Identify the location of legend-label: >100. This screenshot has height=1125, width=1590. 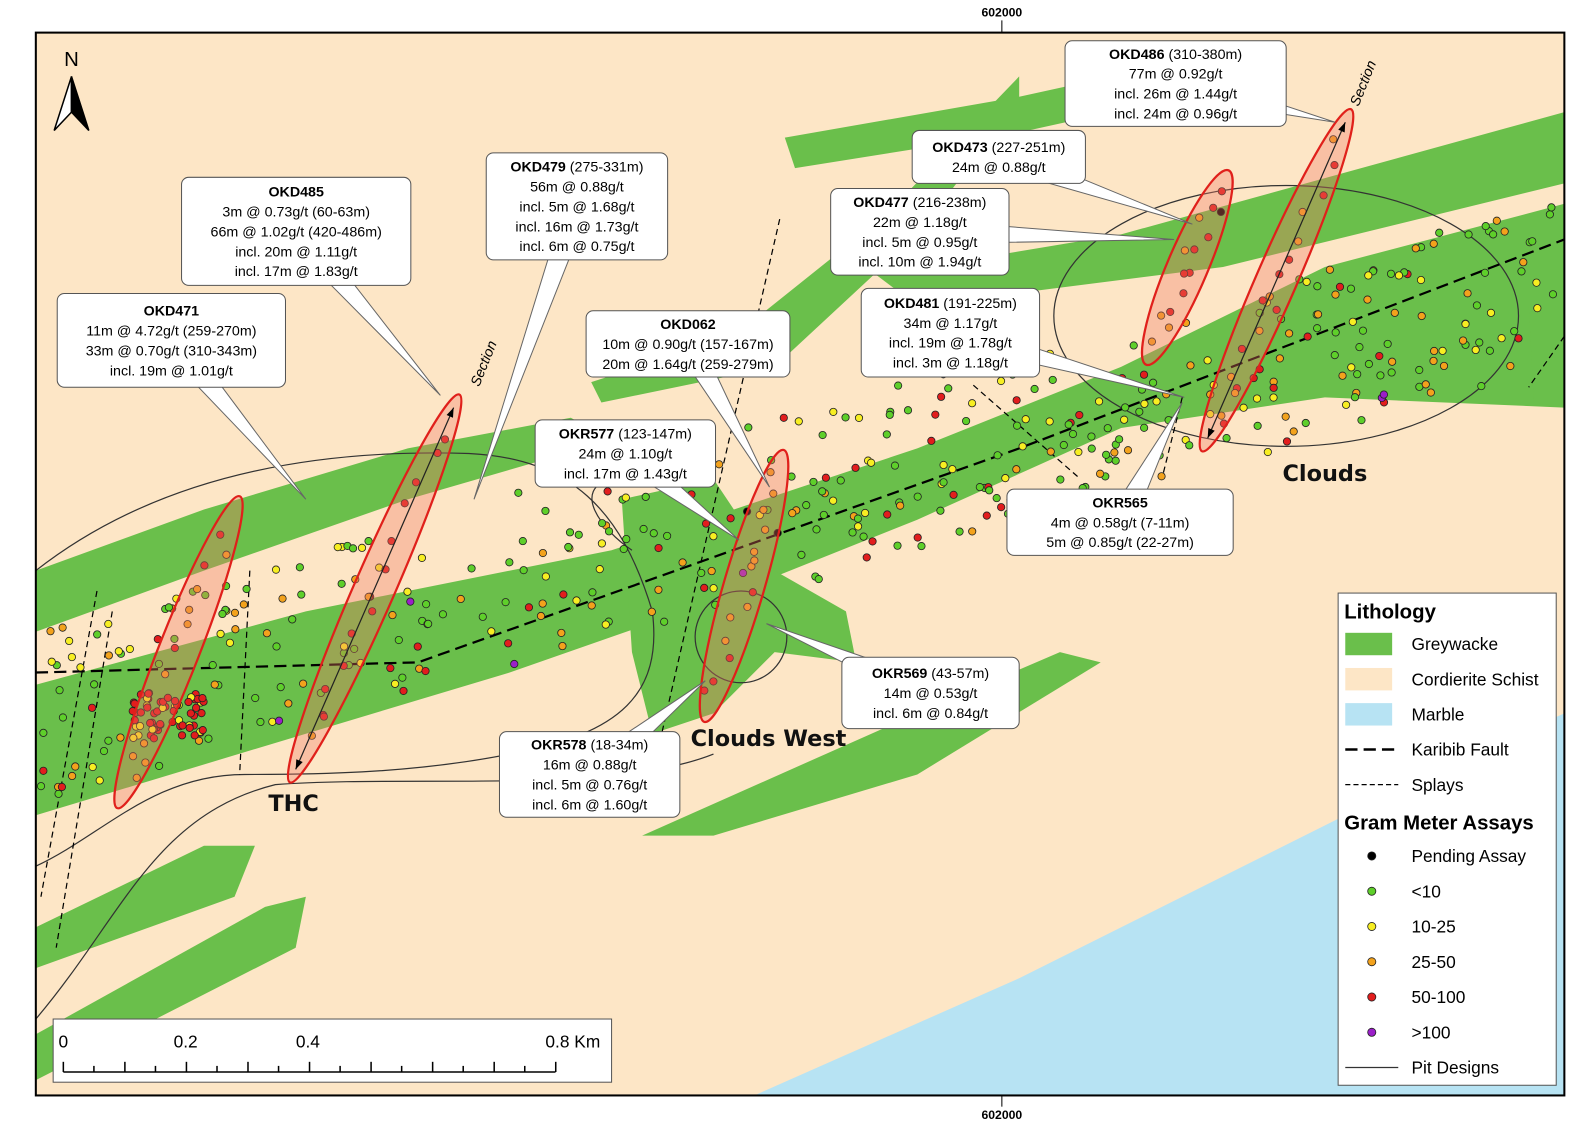
(1431, 1032).